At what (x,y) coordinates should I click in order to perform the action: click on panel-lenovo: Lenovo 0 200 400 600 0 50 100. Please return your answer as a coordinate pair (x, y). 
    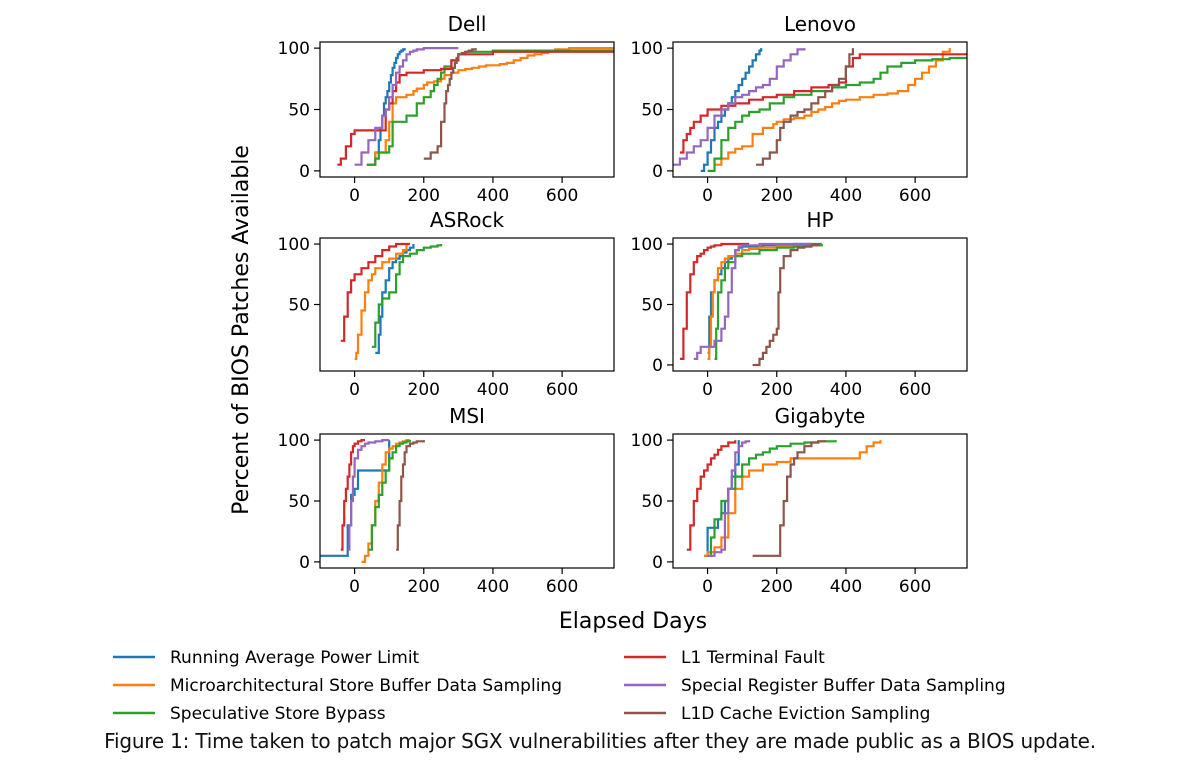
    Looking at the image, I should click on (799, 109).